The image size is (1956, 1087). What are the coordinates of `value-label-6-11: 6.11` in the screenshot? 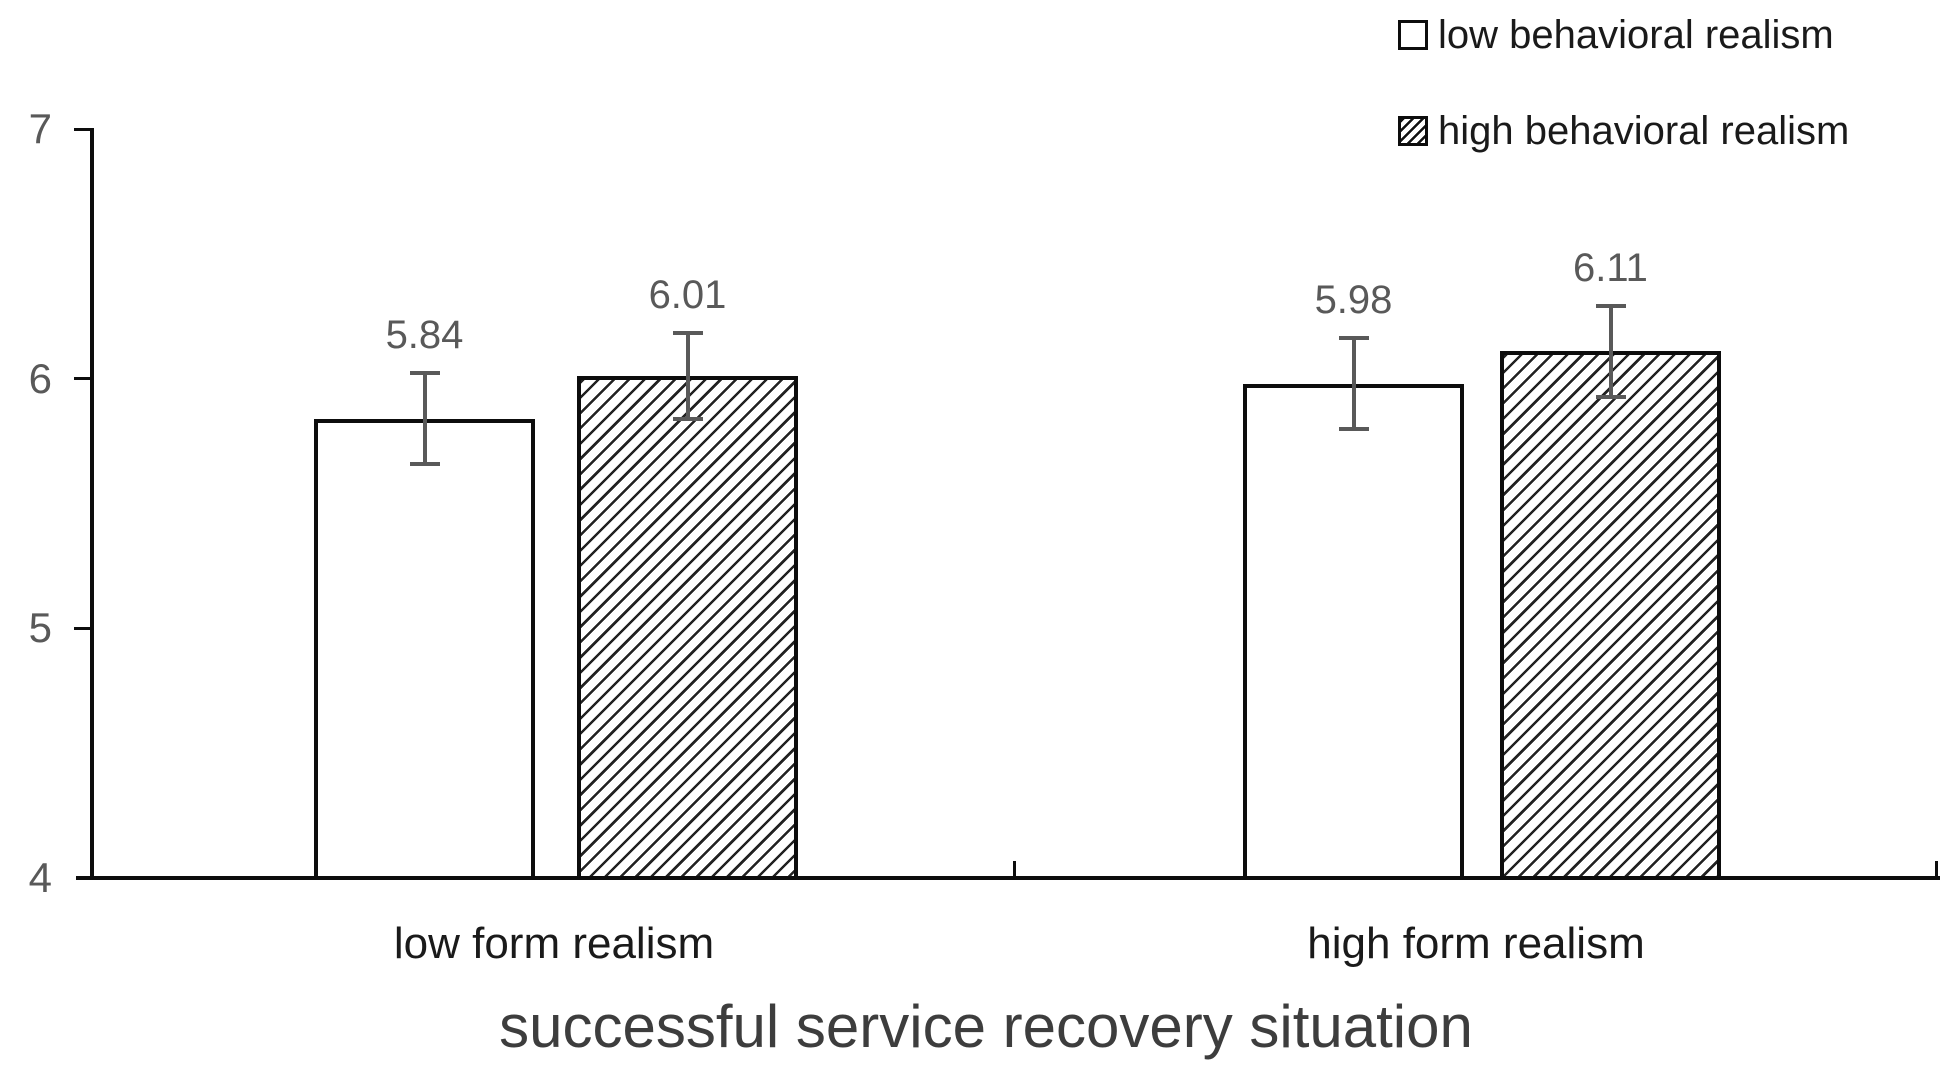 It's located at (1610, 267).